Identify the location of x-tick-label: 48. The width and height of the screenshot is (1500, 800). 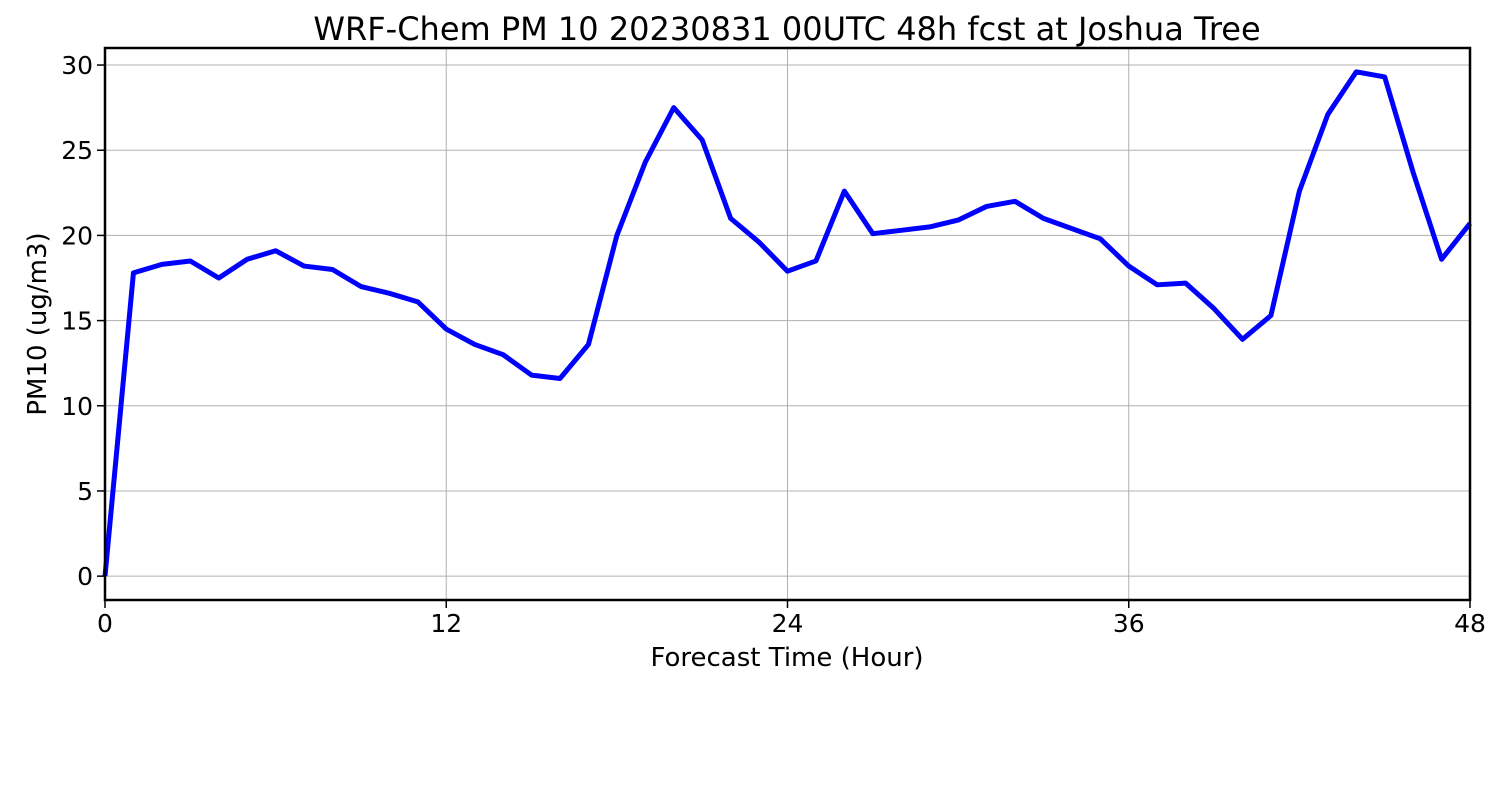
(1470, 623).